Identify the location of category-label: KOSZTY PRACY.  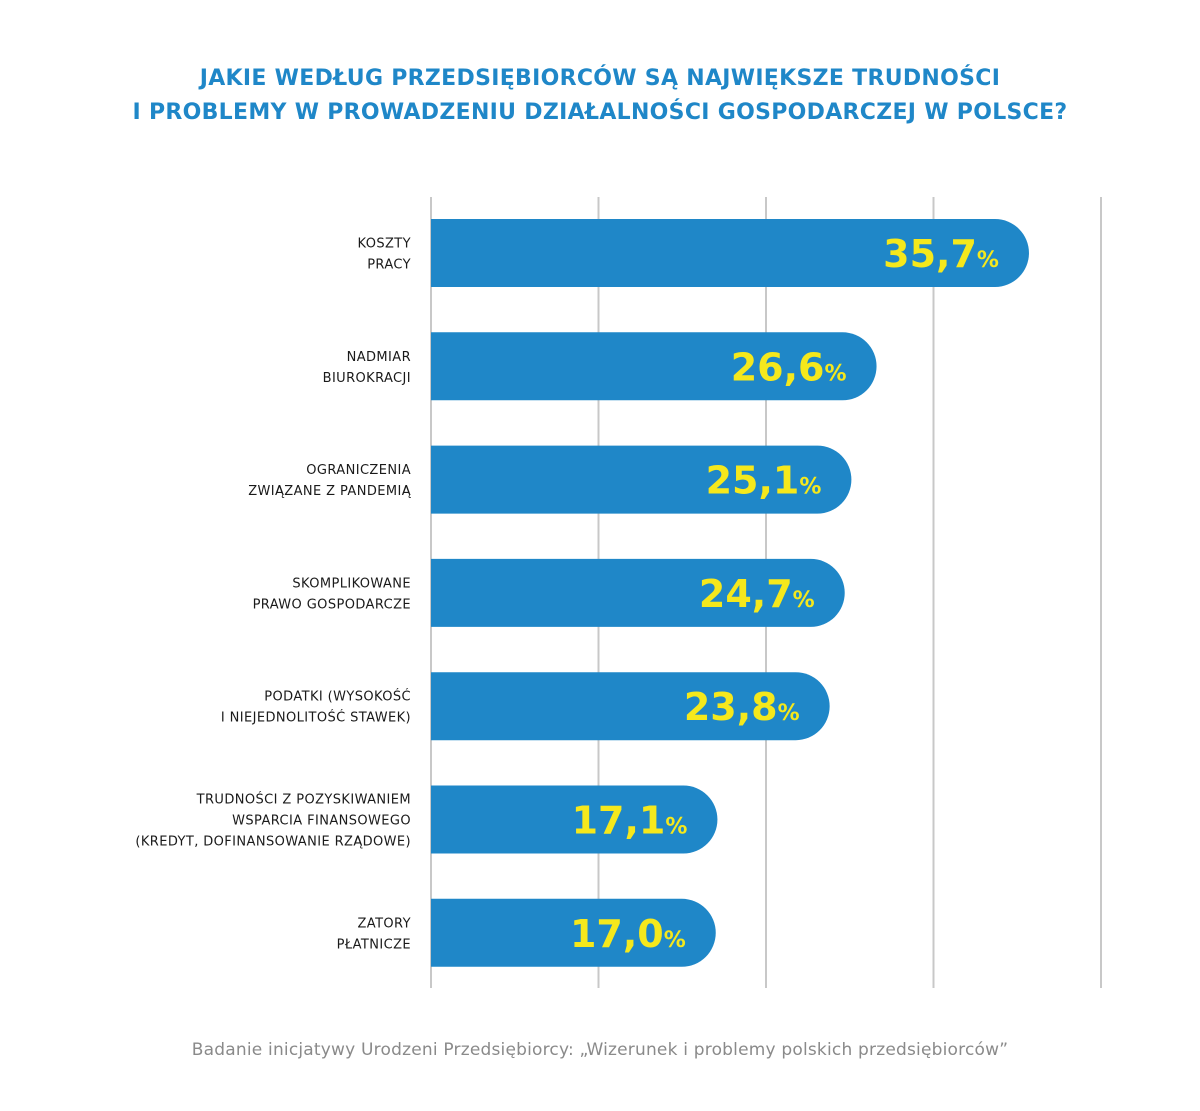
(385, 255).